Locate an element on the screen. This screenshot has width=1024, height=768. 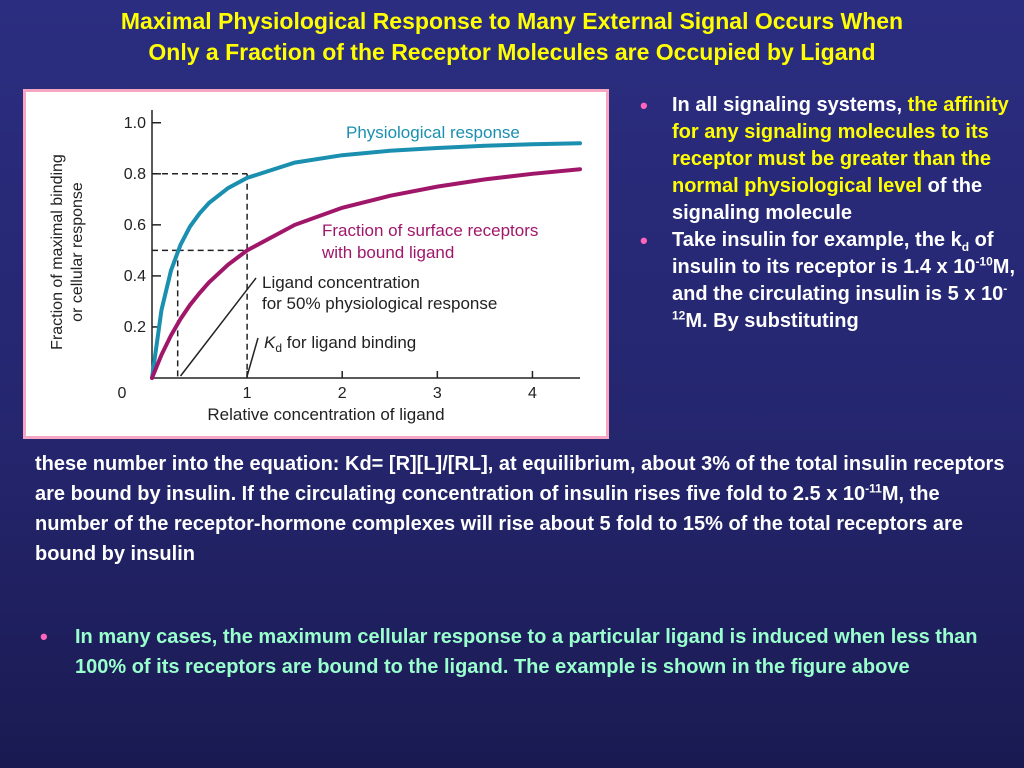
bullet-insulin-d: M. By substituting is located at coordinates (772, 321).